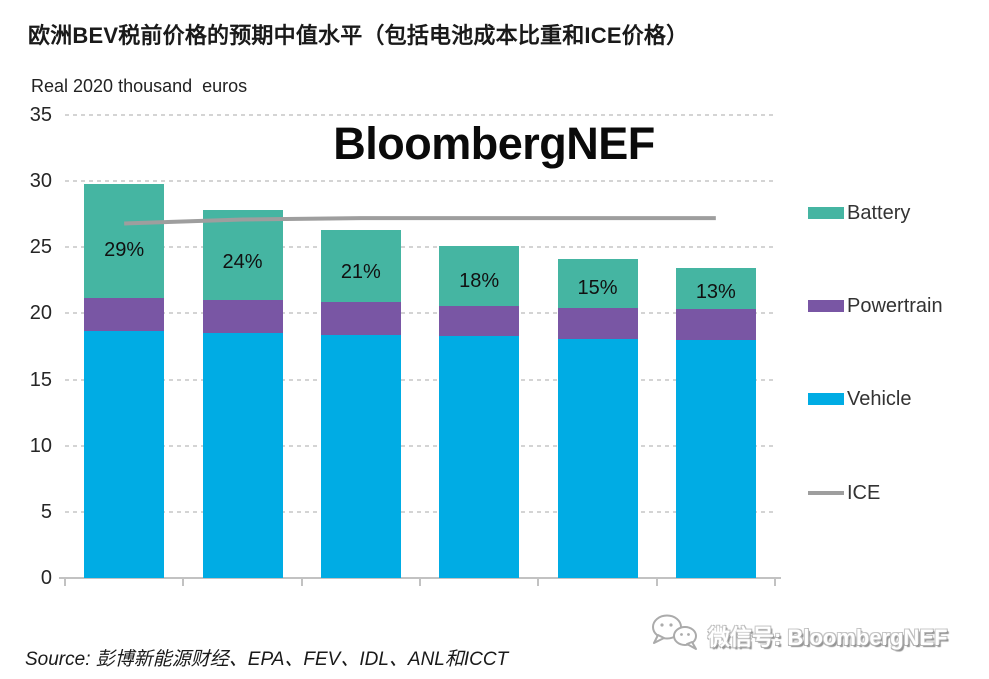 This screenshot has height=679, width=989. Describe the element at coordinates (40, 313) in the screenshot. I see `y-axis-tick-label: 20` at that location.